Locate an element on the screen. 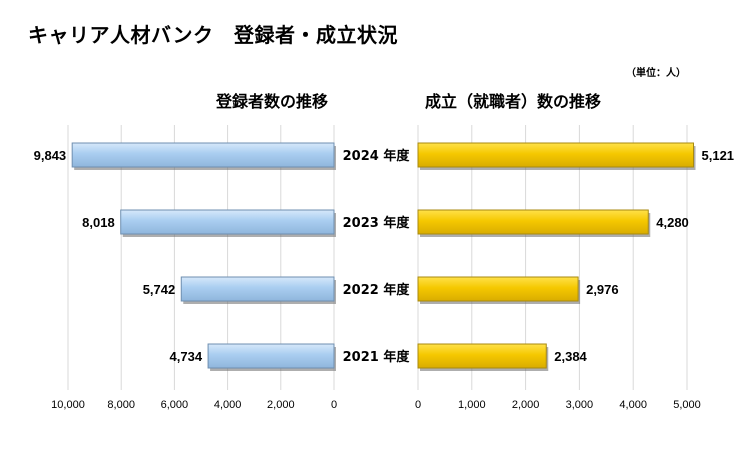  right-chart-value-labels: 5,121 4,280 2,976 2,384 is located at coordinates (644, 256).